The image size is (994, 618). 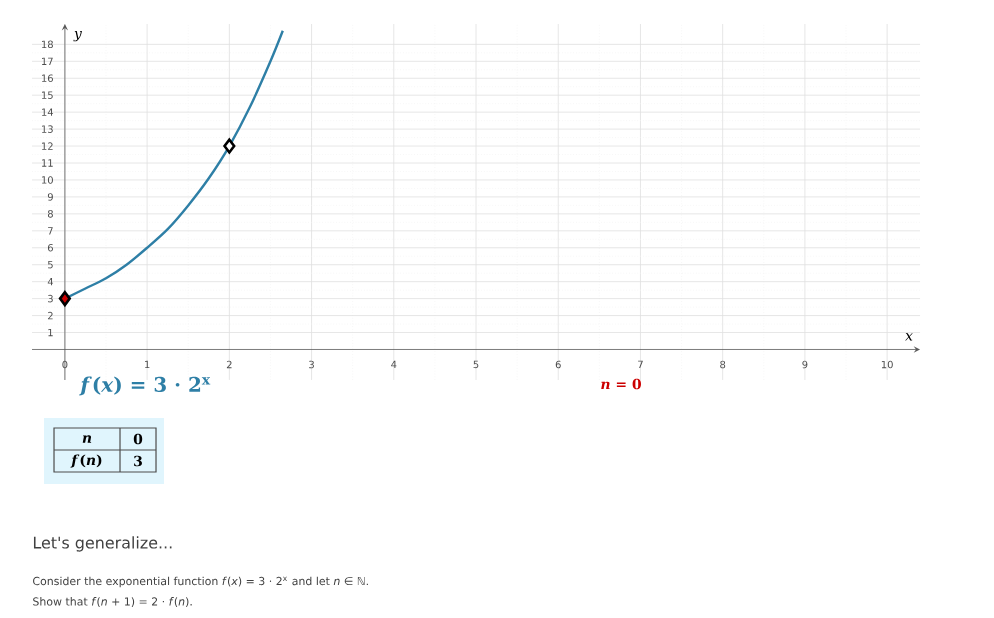 What do you see at coordinates (145, 386) in the screenshot?
I see `annotation: f(x) = 3 · 2$^{x}$` at bounding box center [145, 386].